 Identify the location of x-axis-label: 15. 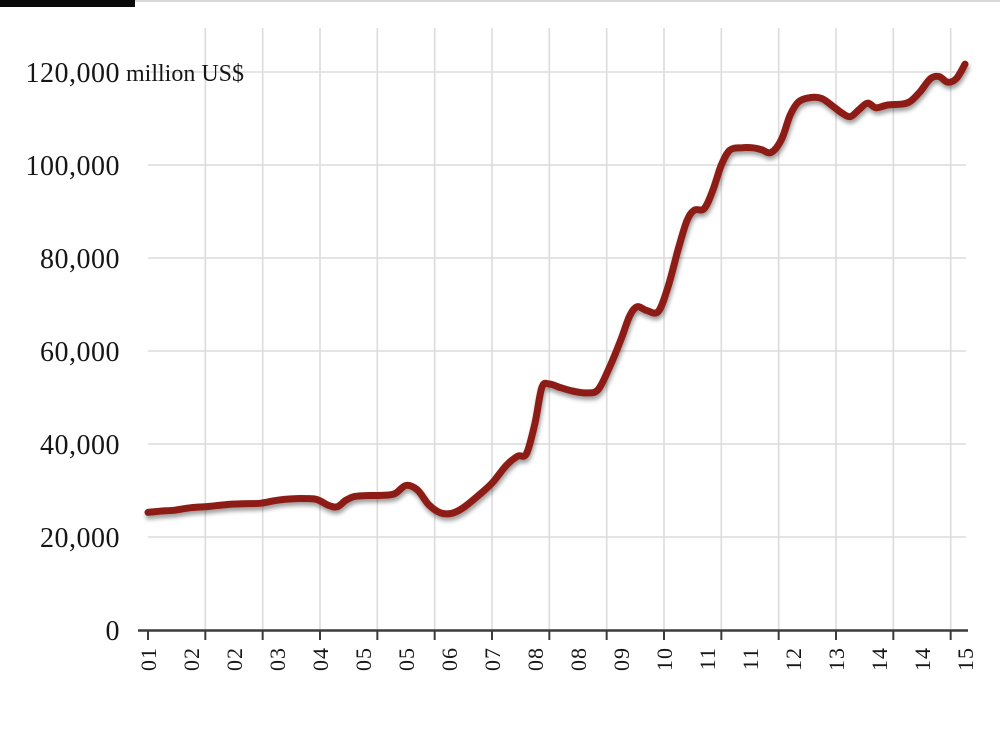
(965, 659).